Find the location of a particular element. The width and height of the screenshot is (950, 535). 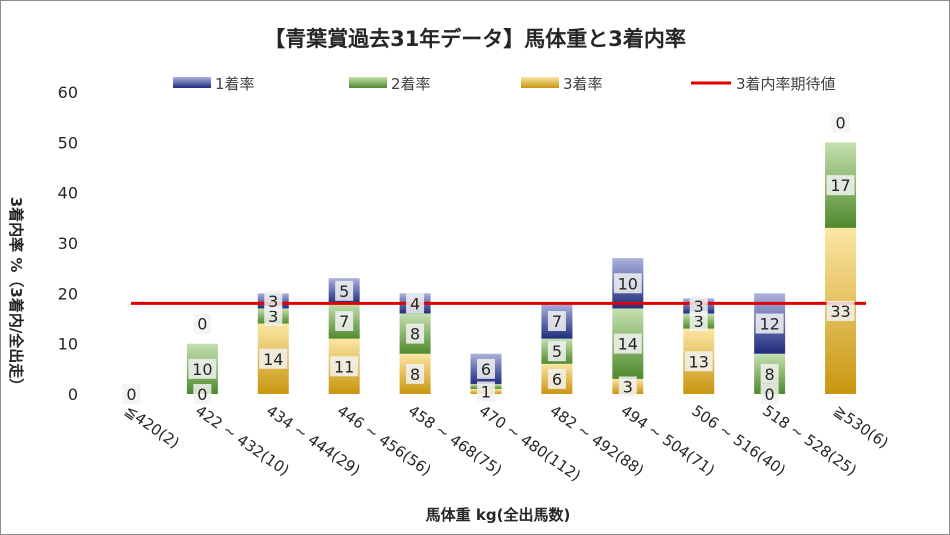

x-tick-label: ≧530(6) is located at coordinates (860, 427).